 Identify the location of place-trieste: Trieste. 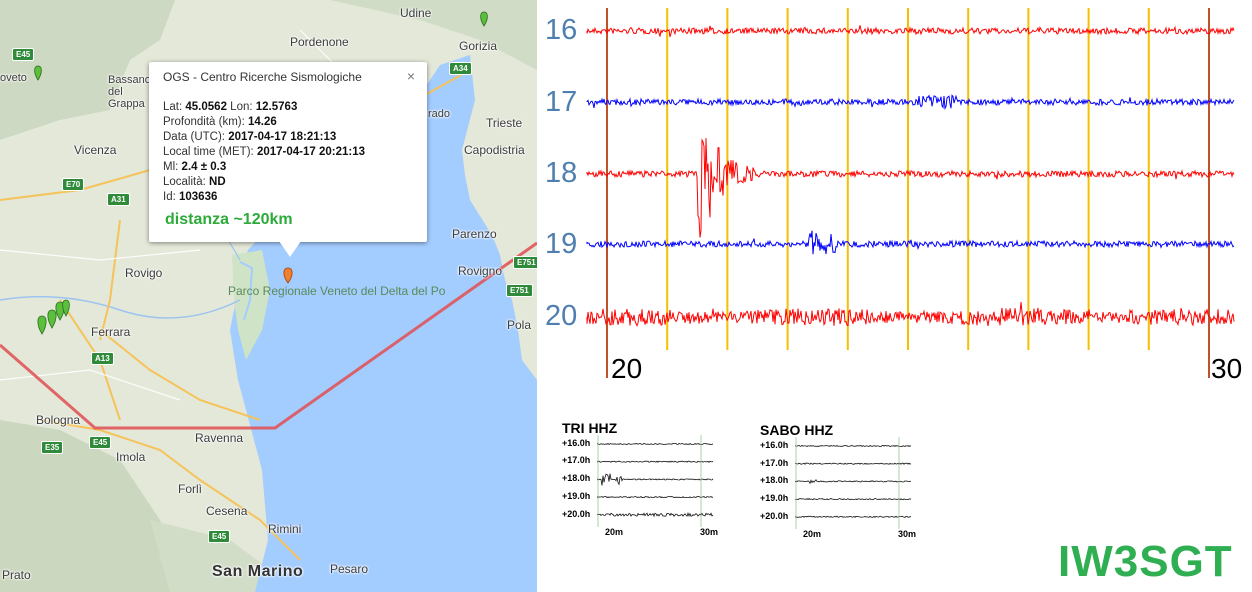
(504, 123).